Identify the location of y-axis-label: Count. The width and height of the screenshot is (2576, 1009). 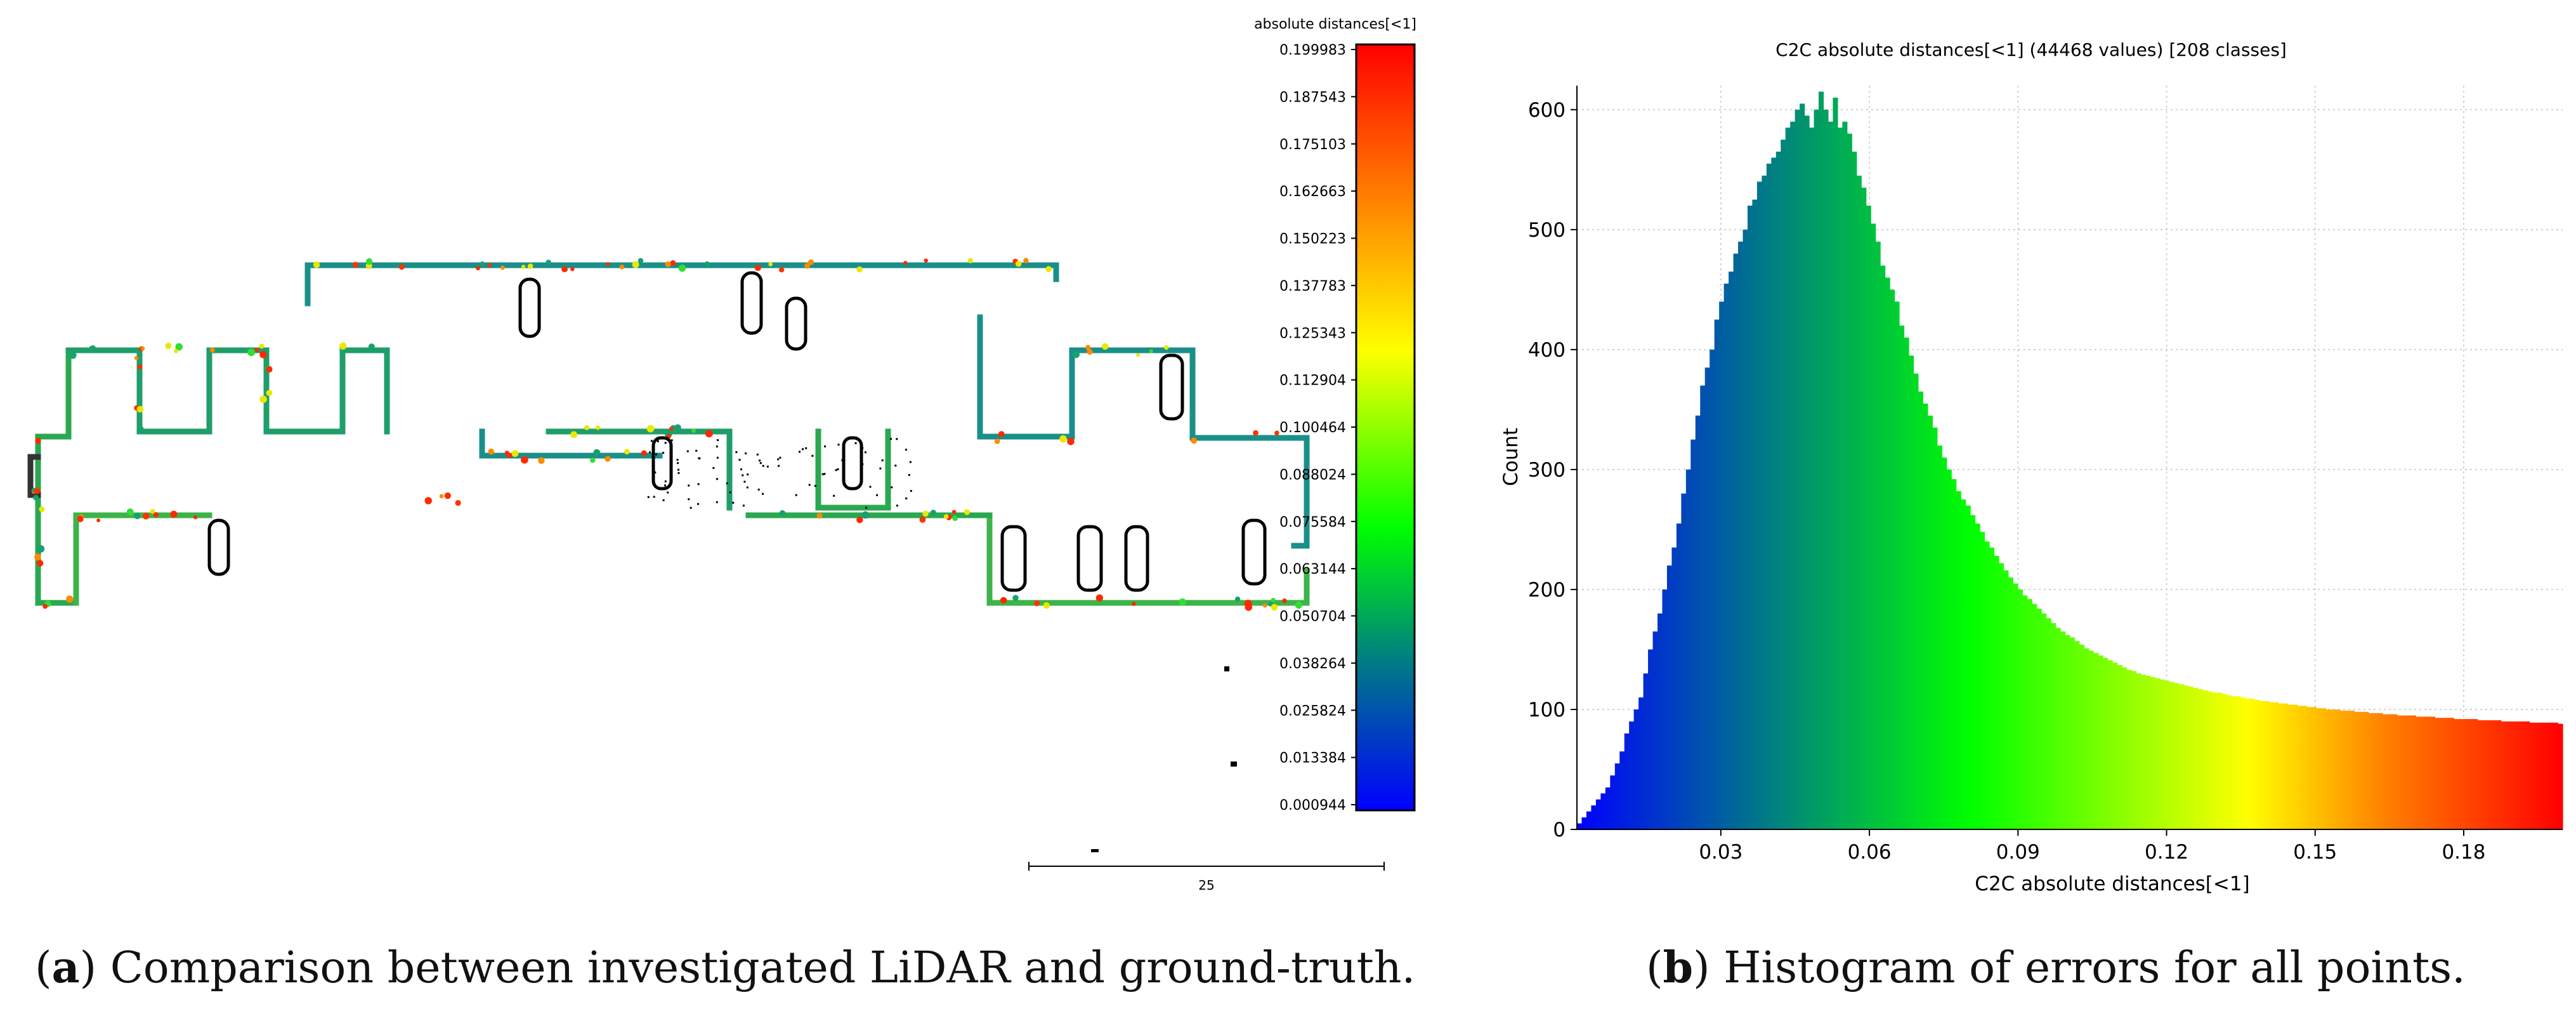
(1511, 457).